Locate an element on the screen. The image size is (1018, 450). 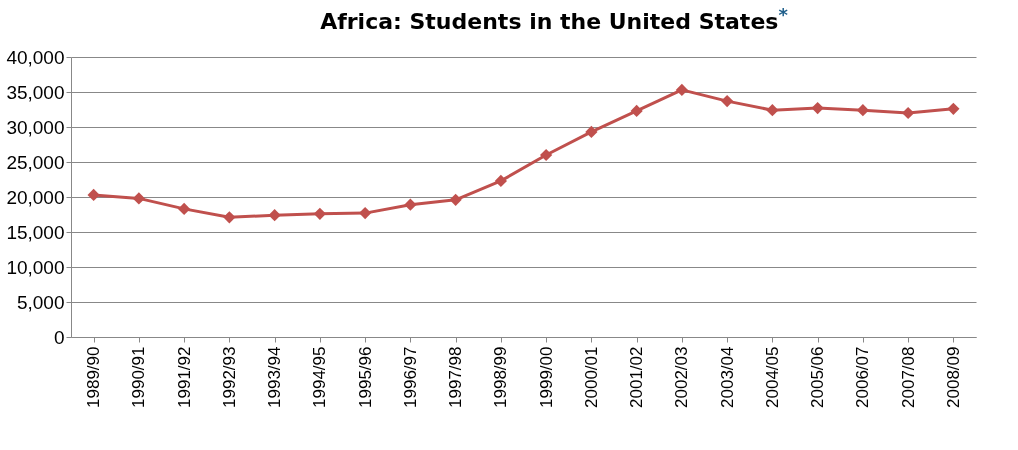
x-tick-label: 2001/02 is located at coordinates (637, 377).